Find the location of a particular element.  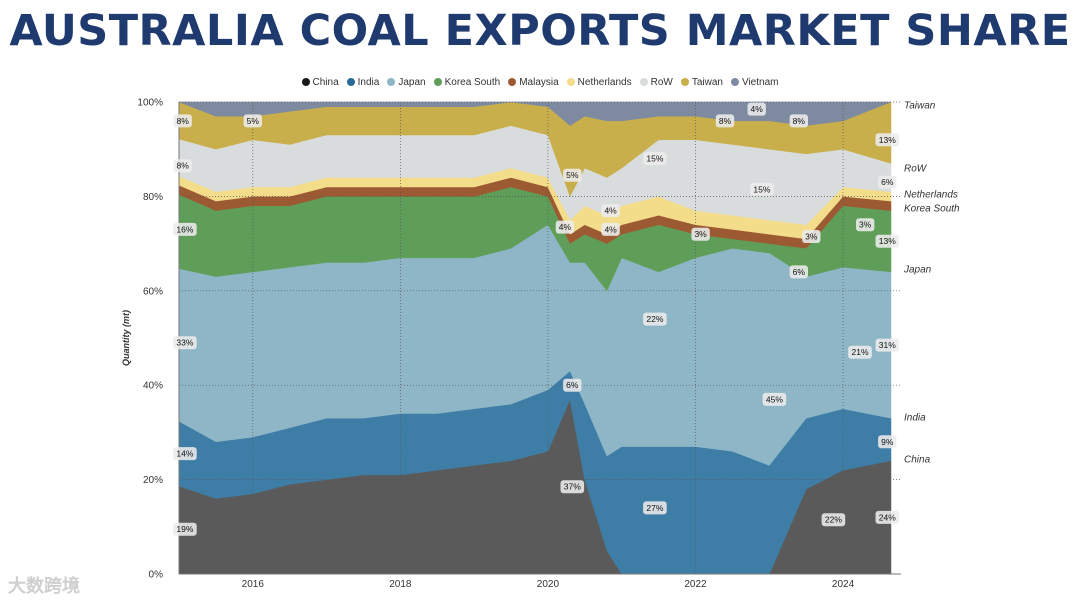

data-label: 22% is located at coordinates (833, 520).